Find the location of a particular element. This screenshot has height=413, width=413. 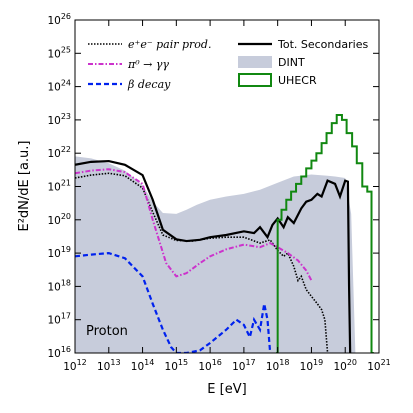

legend-swatch-uhecr is located at coordinates (255, 80).